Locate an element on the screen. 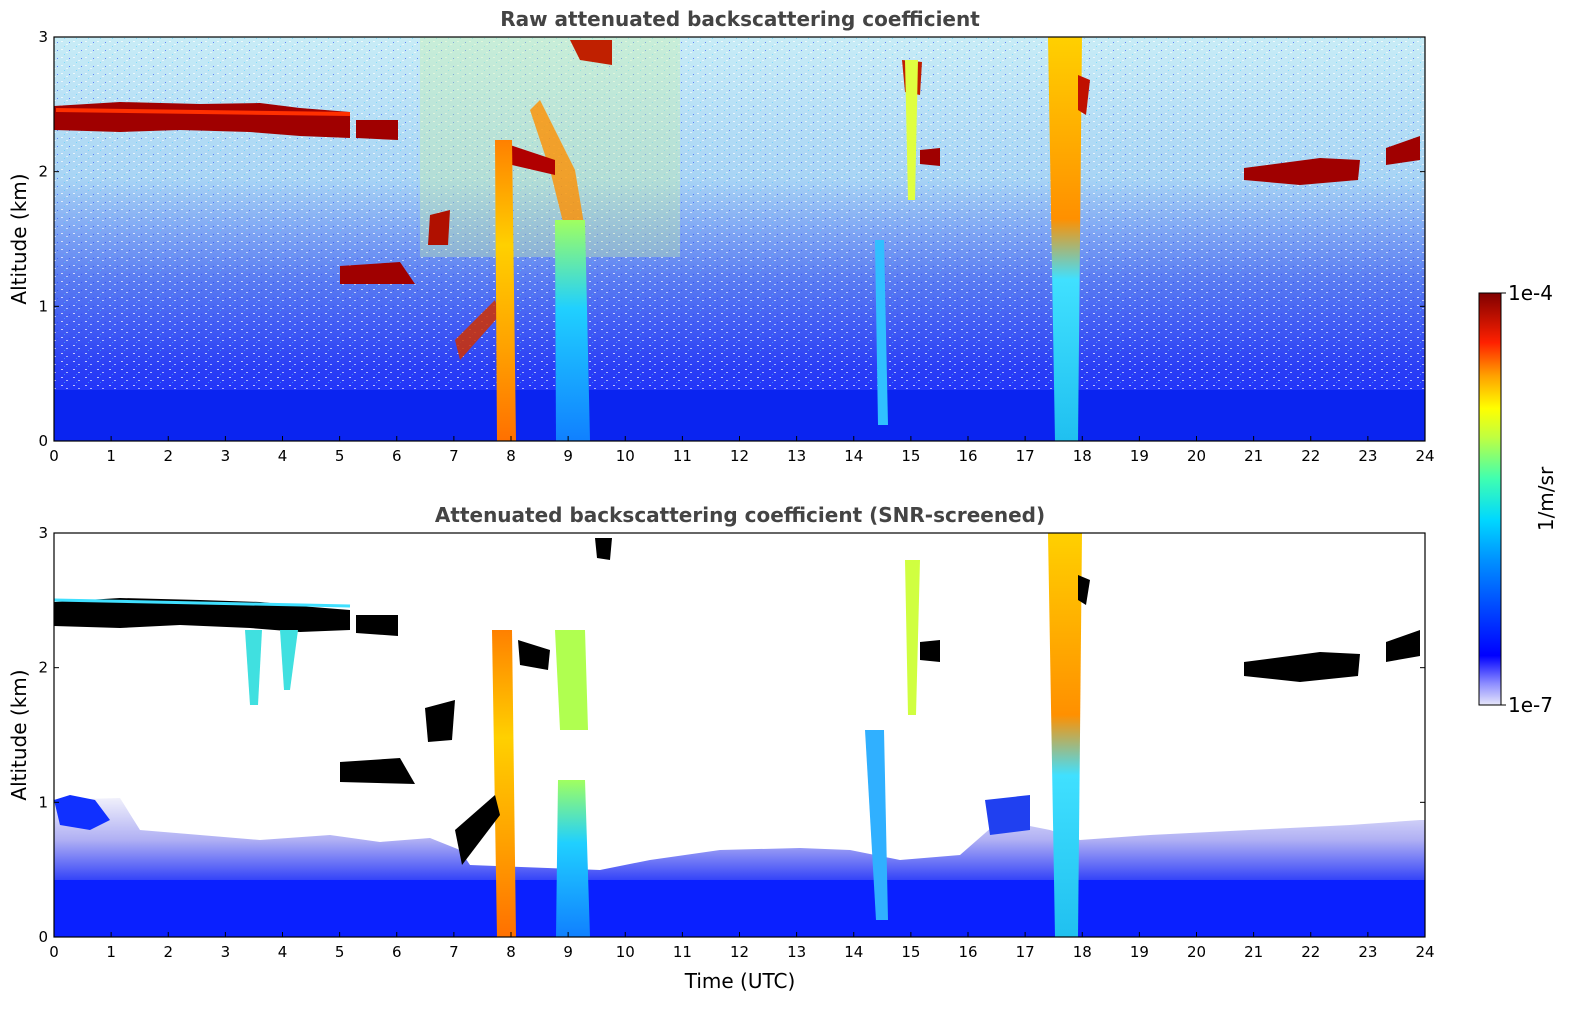 The image size is (1595, 1020). panel2-cloud-edge-a is located at coordinates (202, 603).